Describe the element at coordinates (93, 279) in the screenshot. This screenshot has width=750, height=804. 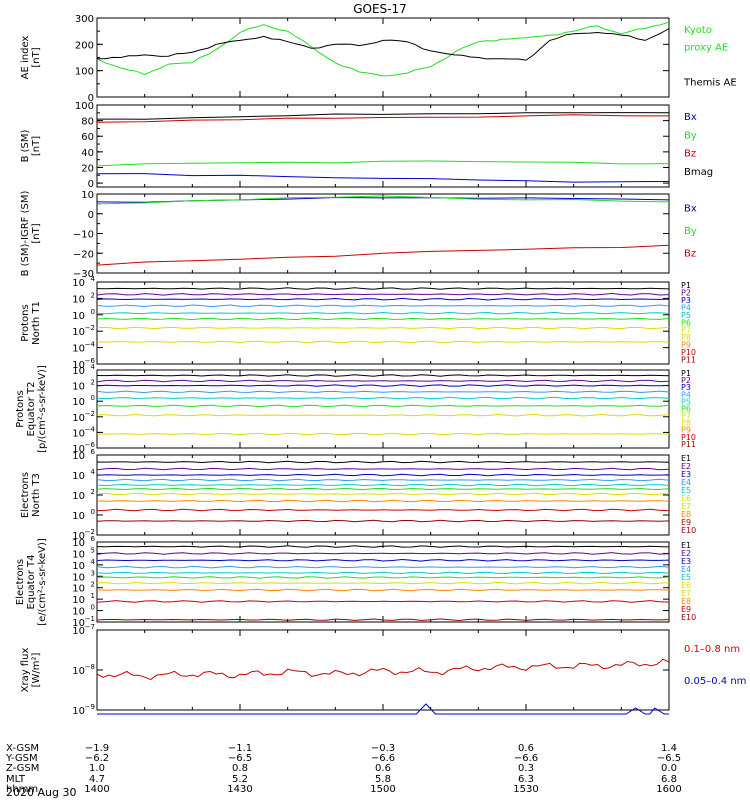
I see `ytick-exp-p1: 4` at that location.